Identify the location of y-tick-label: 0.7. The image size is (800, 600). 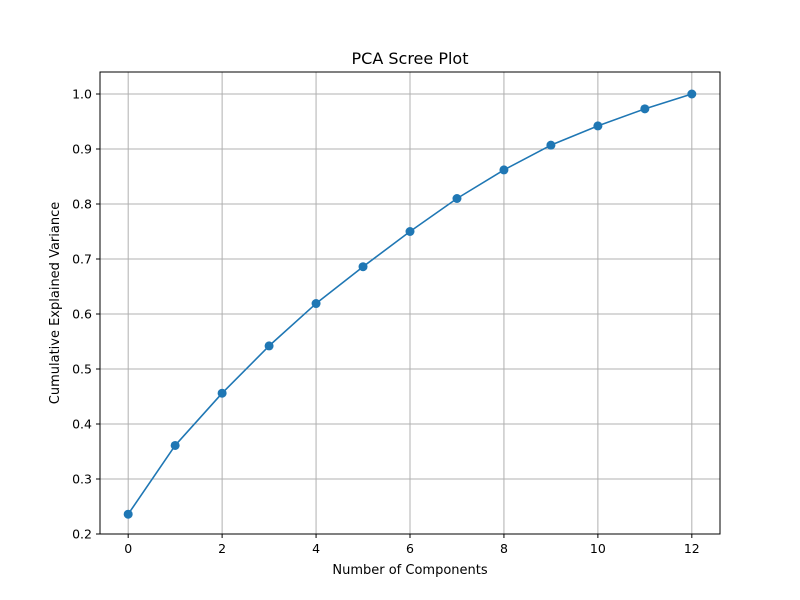
(82, 259).